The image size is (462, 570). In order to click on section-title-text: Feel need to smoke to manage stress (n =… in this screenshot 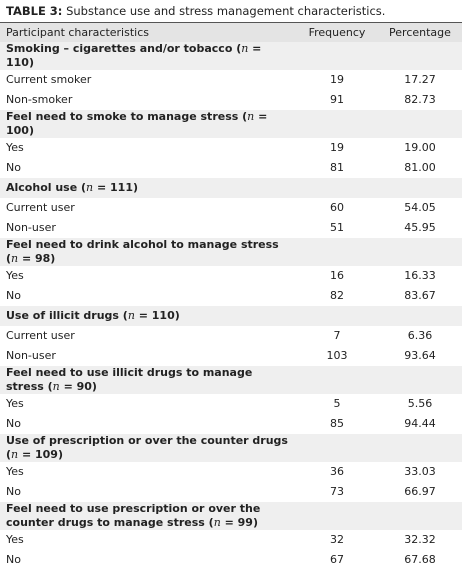, I will do `click(148, 124)`.